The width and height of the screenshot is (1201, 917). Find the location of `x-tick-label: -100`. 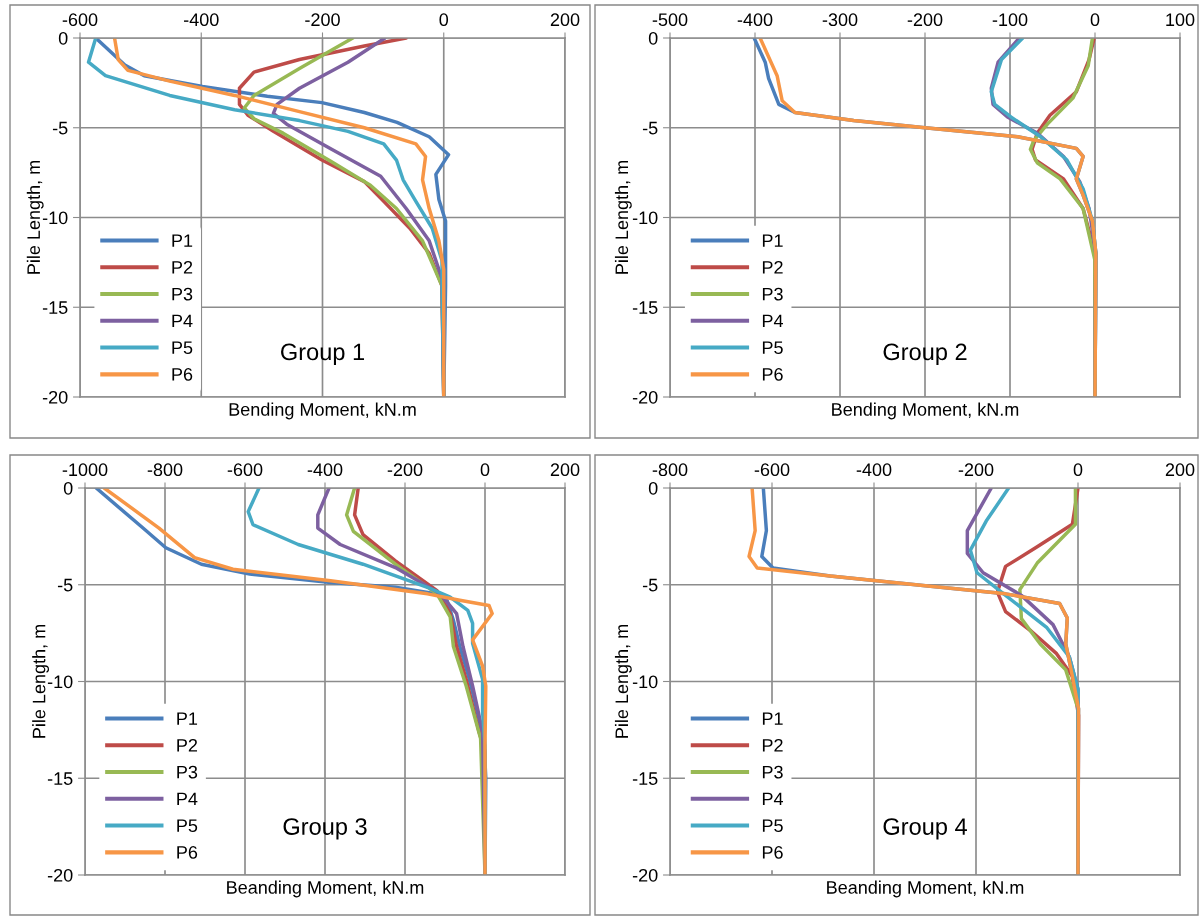

x-tick-label: -100 is located at coordinates (1010, 20).